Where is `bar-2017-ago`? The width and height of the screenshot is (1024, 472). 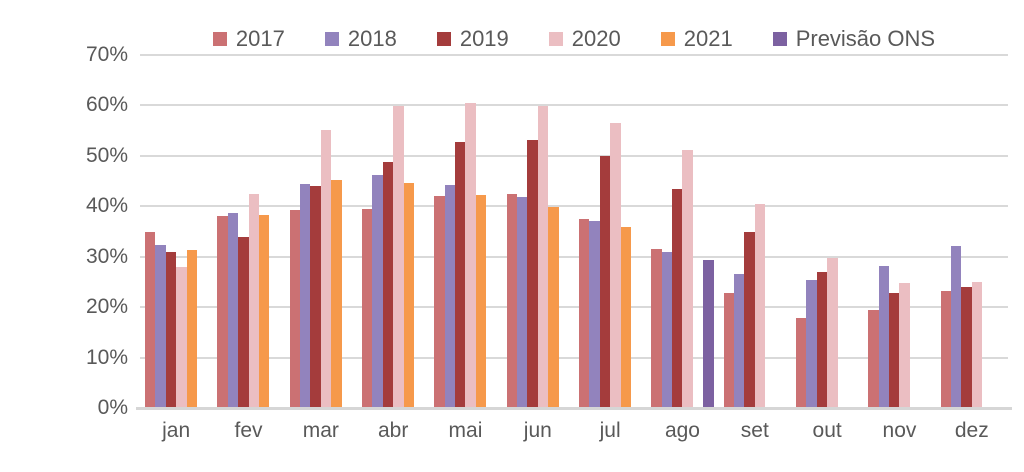
bar-2017-ago is located at coordinates (656, 328).